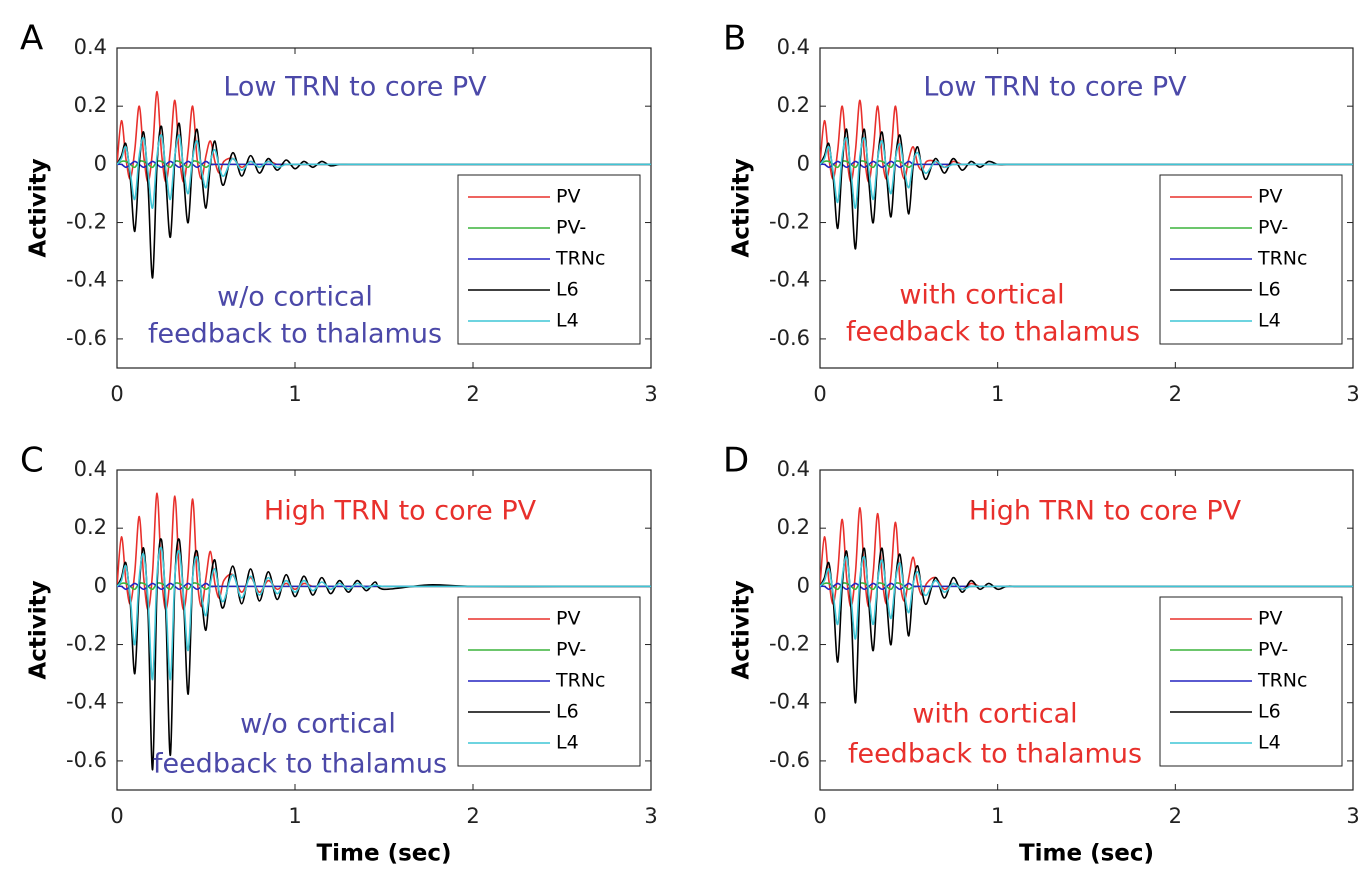 The width and height of the screenshot is (1369, 871). Describe the element at coordinates (31, 39) in the screenshot. I see `panel-label: A` at that location.